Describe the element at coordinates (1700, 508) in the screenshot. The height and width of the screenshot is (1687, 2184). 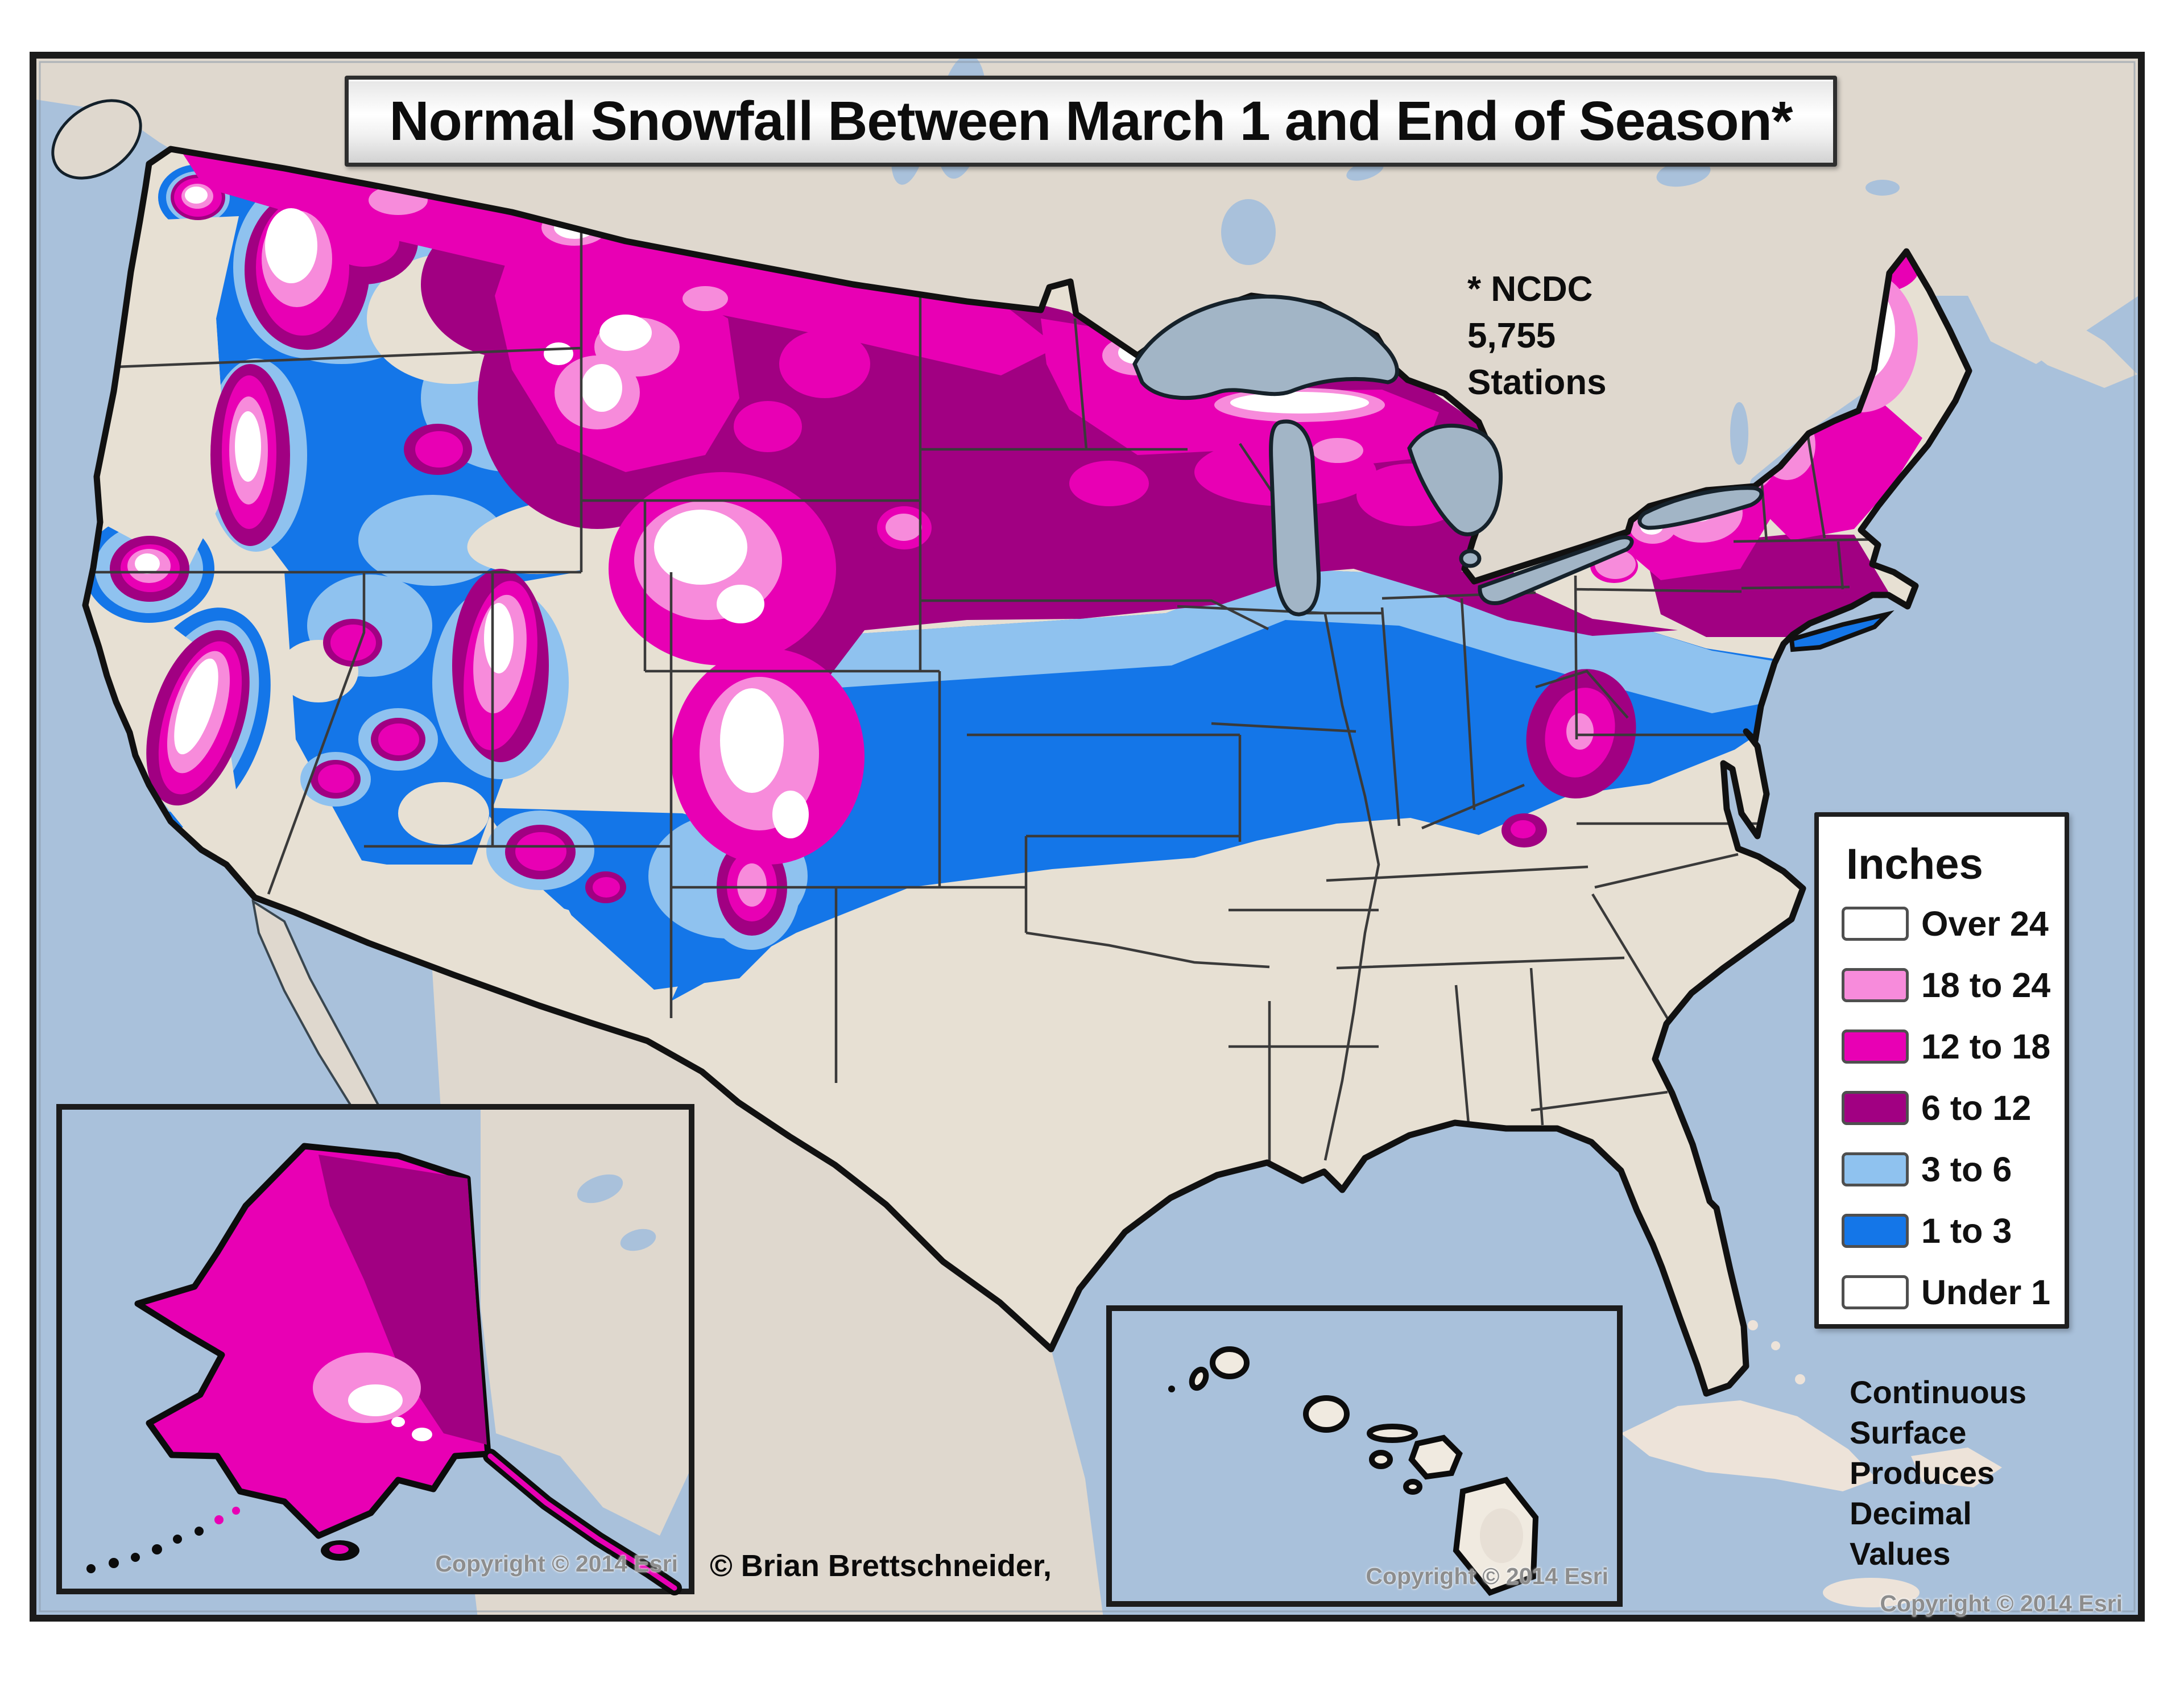
I see `lake-ontario` at that location.